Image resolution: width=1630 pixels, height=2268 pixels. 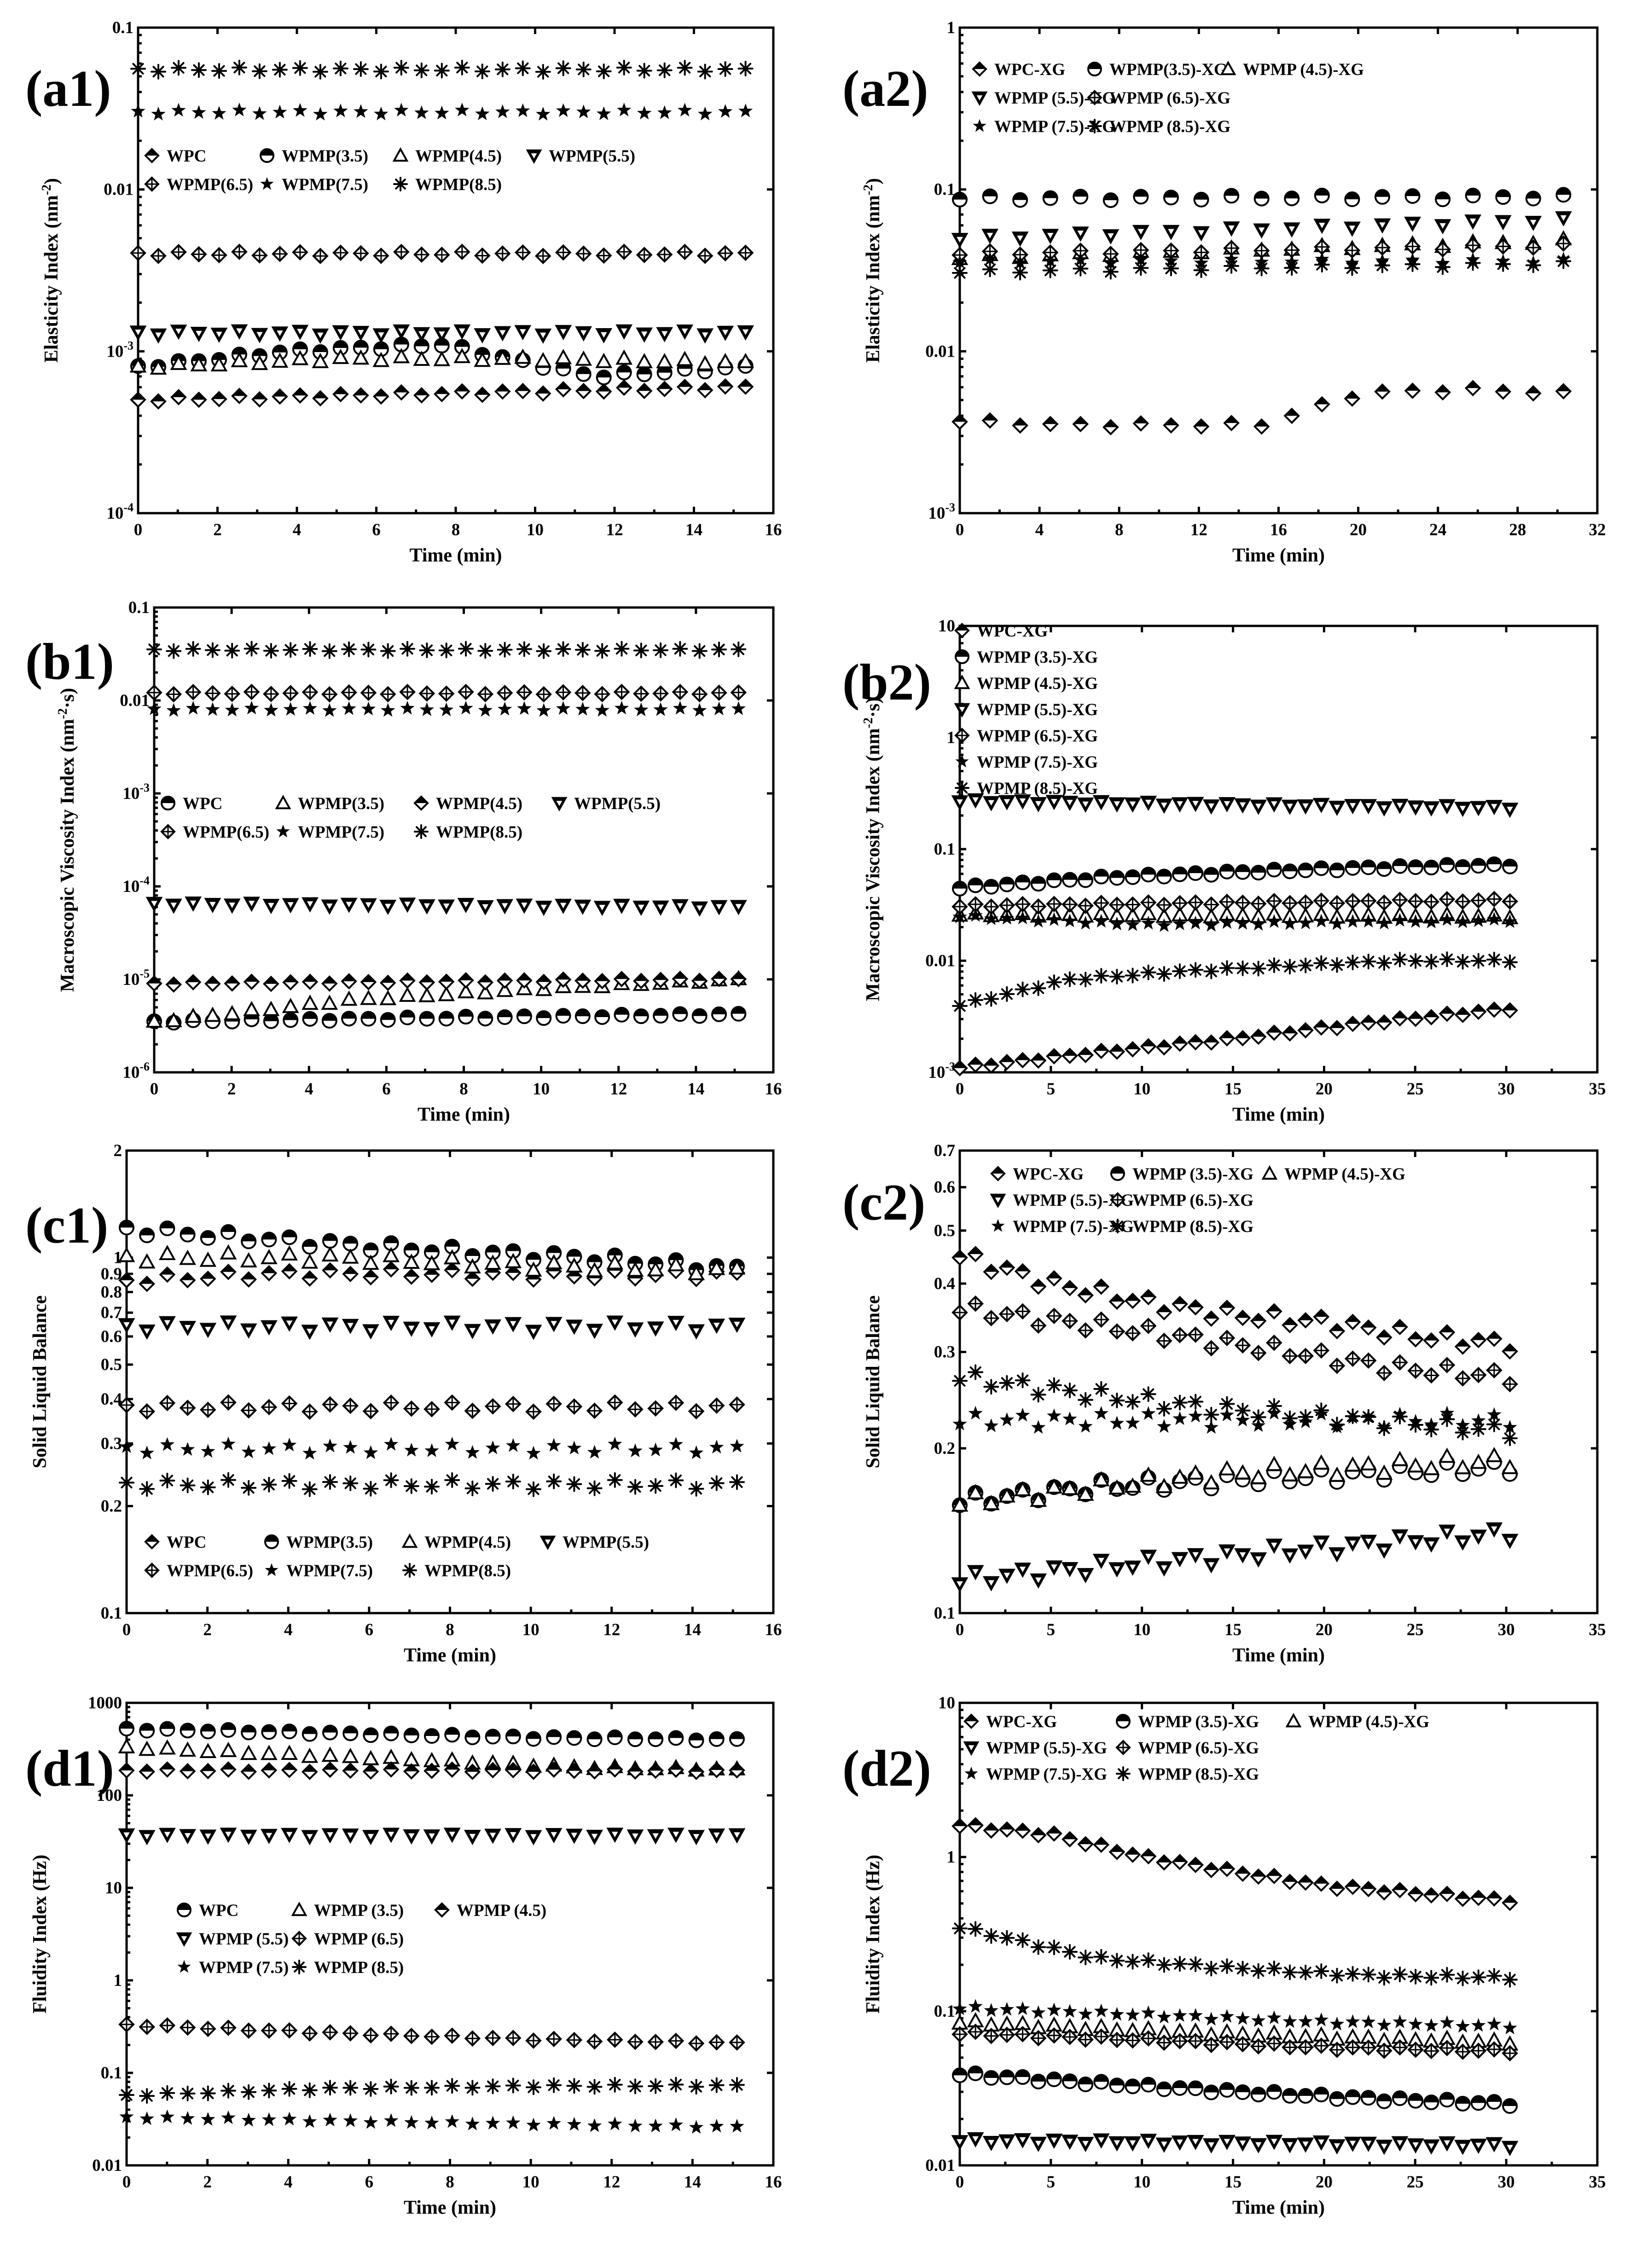 I want to click on y-tick-label: 10-3, so click(x=120, y=350).